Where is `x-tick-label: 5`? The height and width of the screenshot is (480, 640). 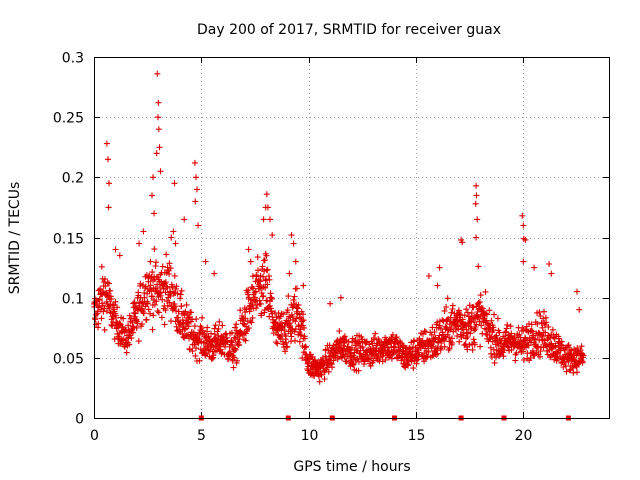 x-tick-label: 5 is located at coordinates (201, 436).